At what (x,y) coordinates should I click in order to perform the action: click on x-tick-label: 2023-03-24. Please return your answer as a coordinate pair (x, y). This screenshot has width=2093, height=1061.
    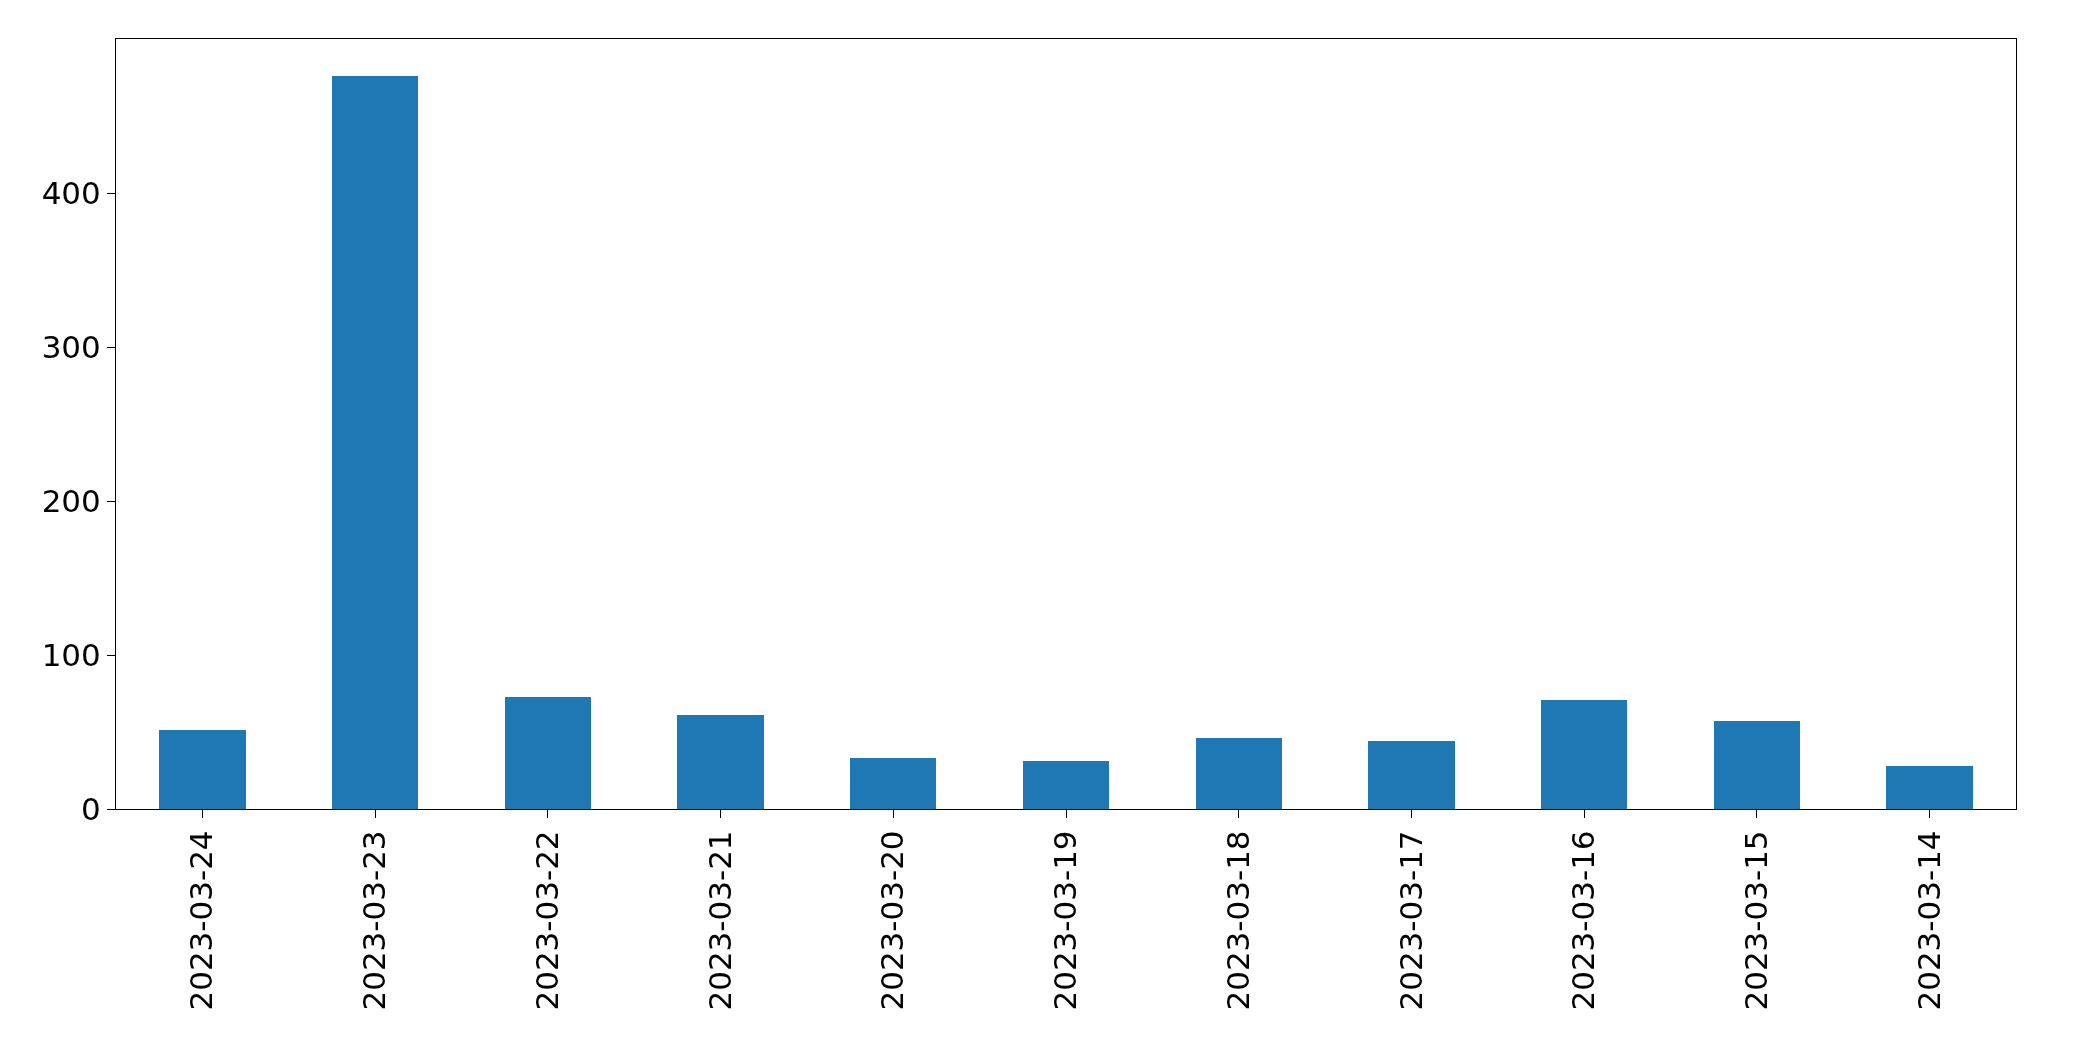
    Looking at the image, I should click on (201, 920).